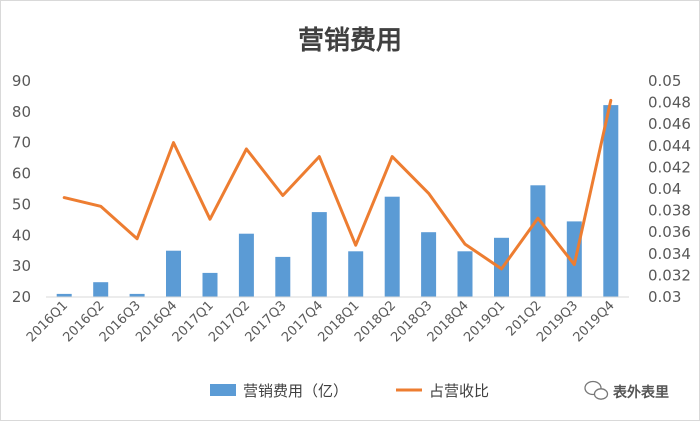  I want to click on bar-2016Q2, so click(101, 289).